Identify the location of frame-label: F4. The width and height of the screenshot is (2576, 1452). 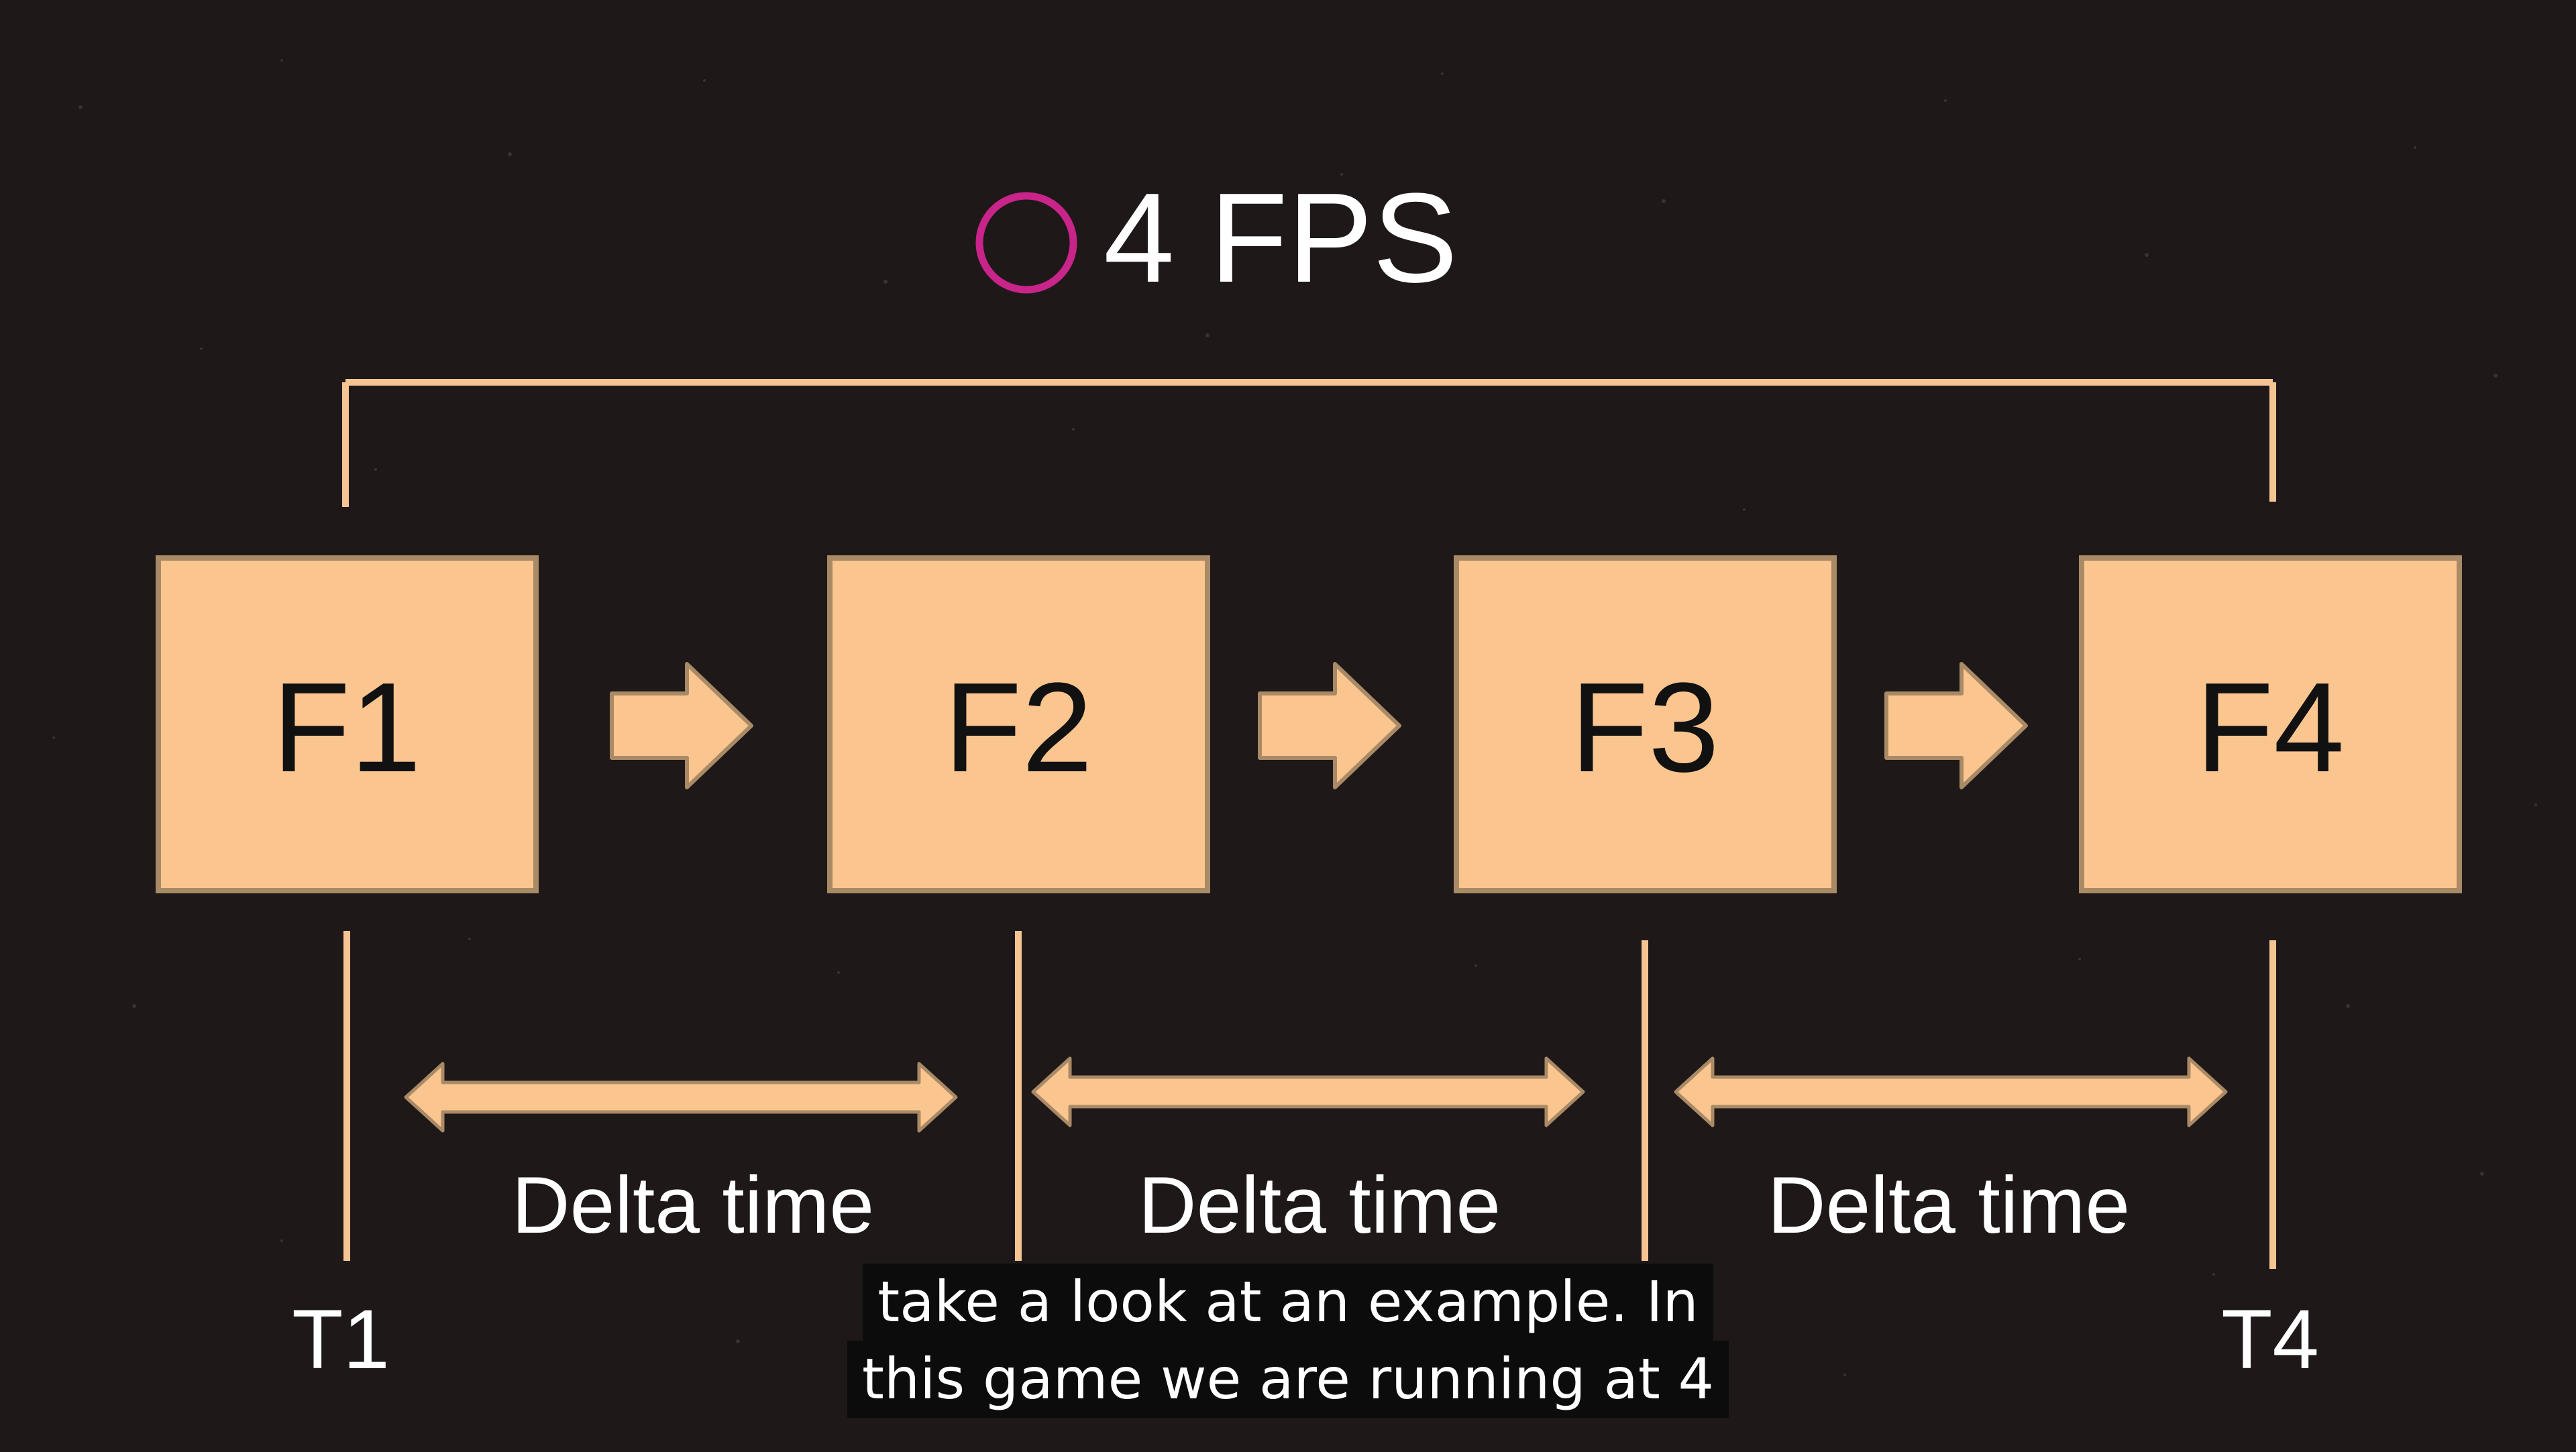
(2270, 728).